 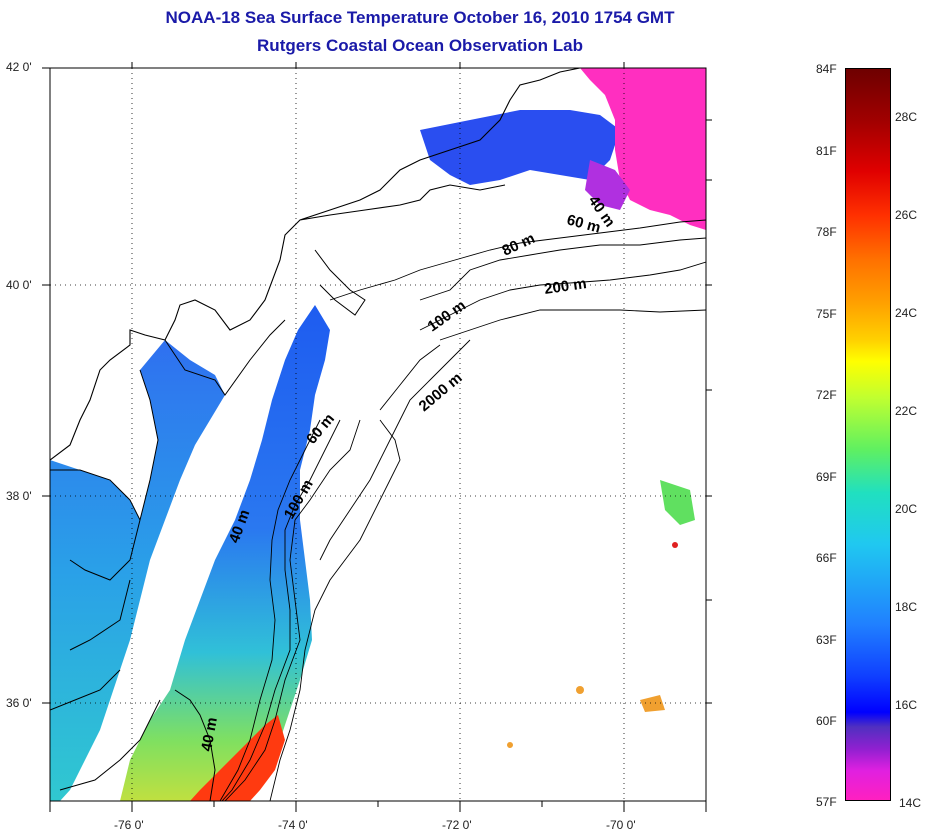 I want to click on delaware-bay-outline, so click(x=340, y=282).